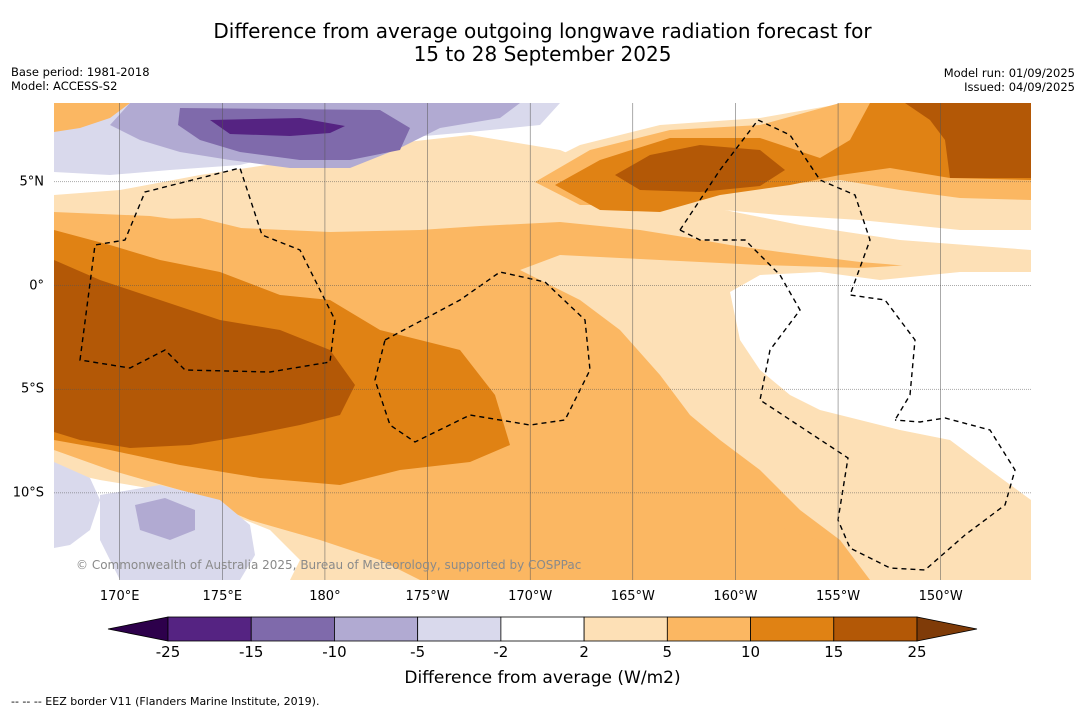 Image resolution: width=1085 pixels, height=713 pixels. I want to click on latitude-tick-label: 5°S, so click(32, 389).